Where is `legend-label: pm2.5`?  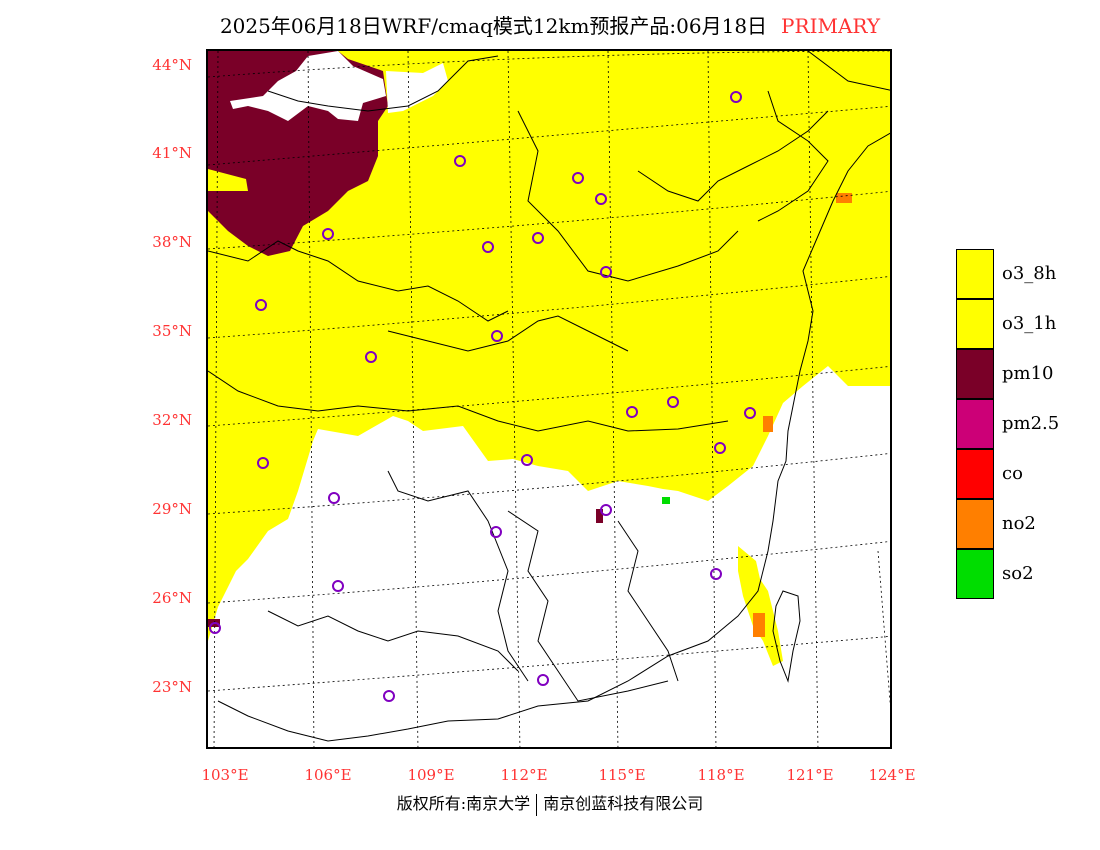
legend-label: pm2.5 is located at coordinates (1031, 423).